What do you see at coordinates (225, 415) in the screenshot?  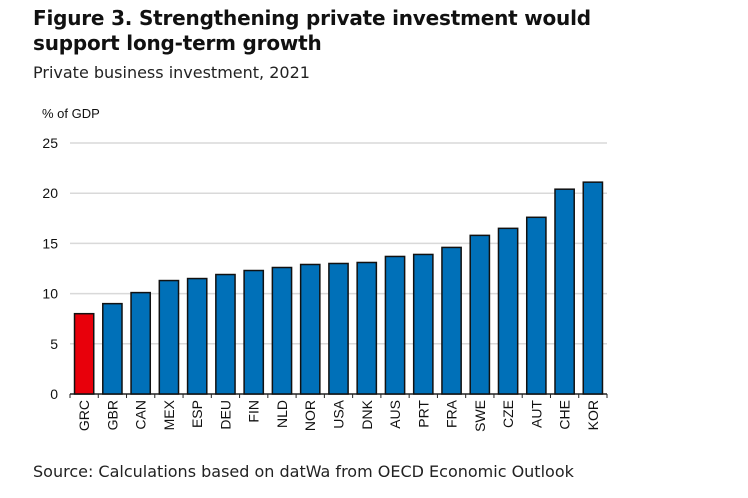 I see `x-tick-label: DEU` at bounding box center [225, 415].